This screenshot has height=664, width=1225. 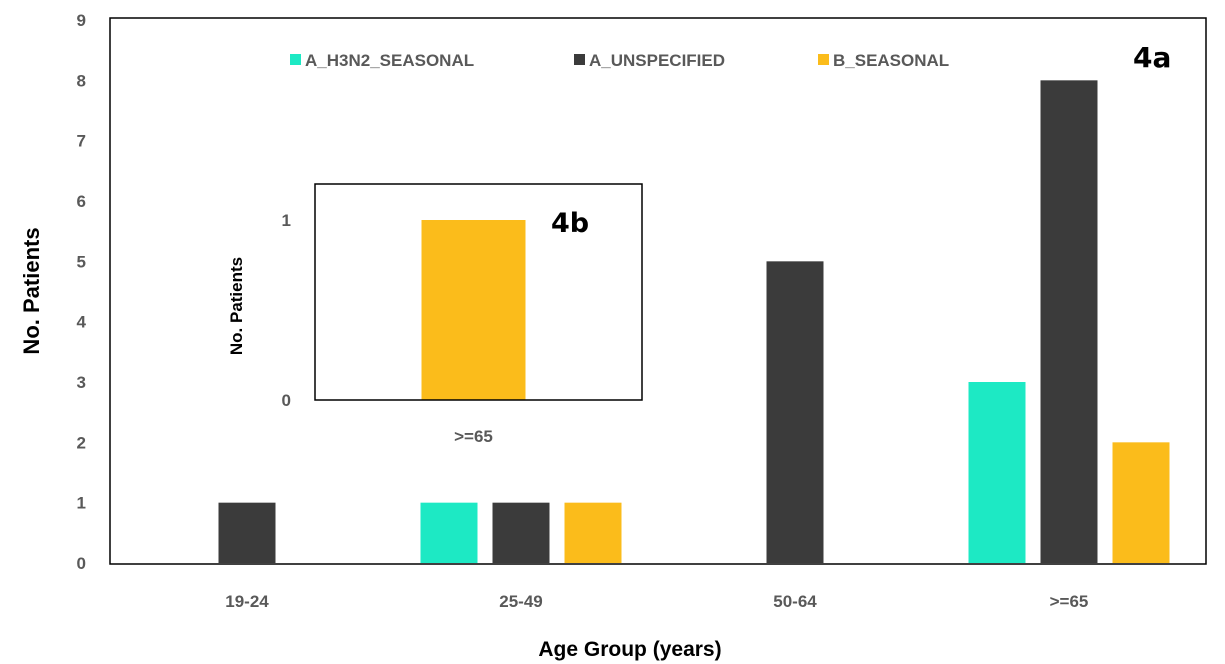 What do you see at coordinates (81, 20) in the screenshot?
I see `main-y-tick-9: 9` at bounding box center [81, 20].